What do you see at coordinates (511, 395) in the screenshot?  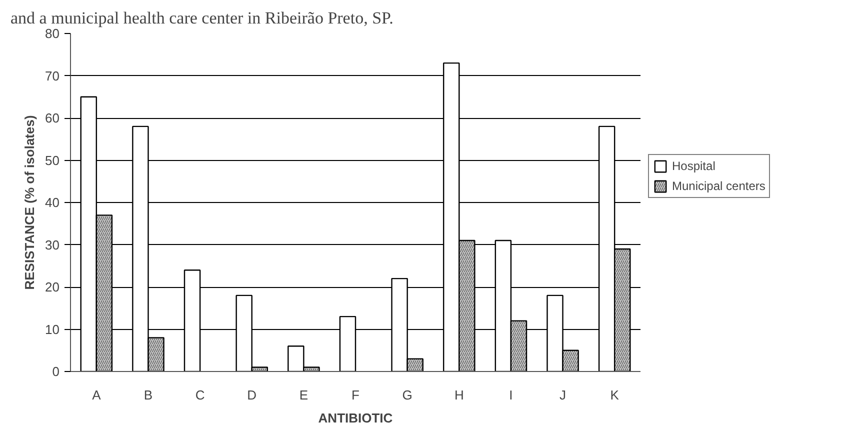 I see `x-tick-label: I` at bounding box center [511, 395].